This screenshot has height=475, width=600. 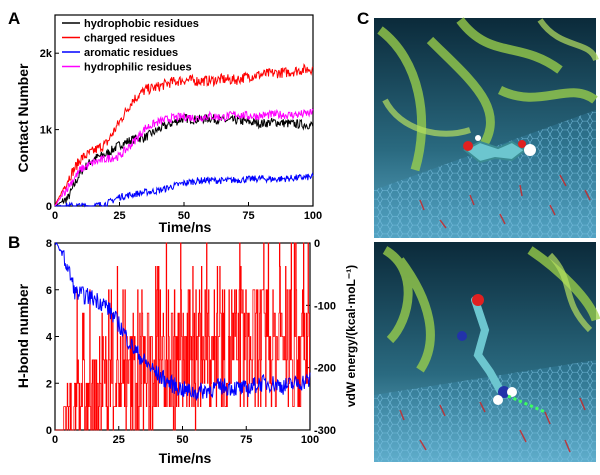 What do you see at coordinates (499, 149) in the screenshot?
I see `ligand-top` at bounding box center [499, 149].